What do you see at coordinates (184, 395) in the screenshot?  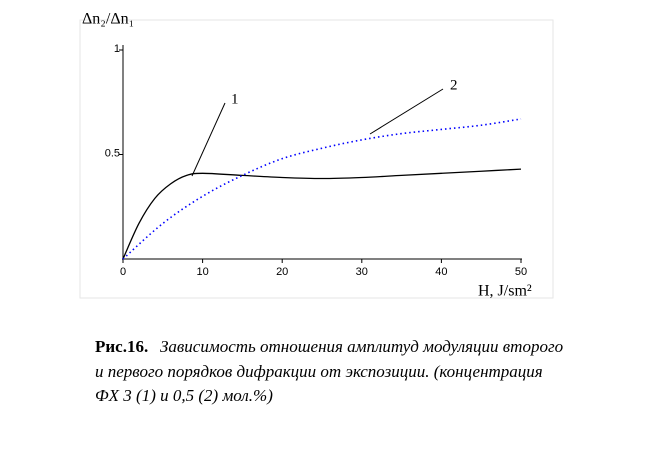 I see `caption-line: ФХ 3 (1) и 0,5 (2) мол.%)` at bounding box center [184, 395].